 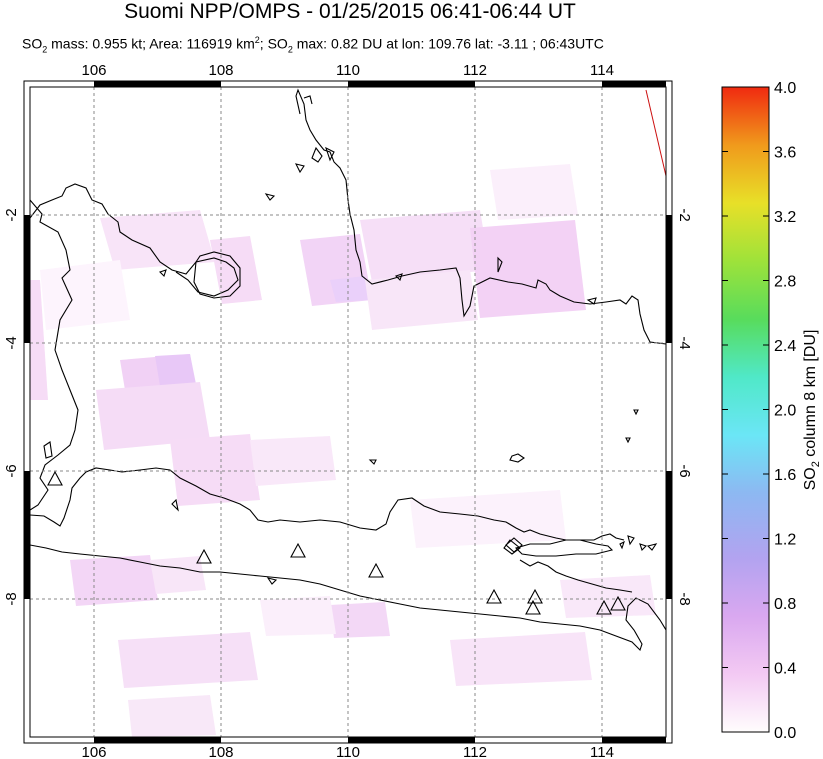 What do you see at coordinates (785, 669) in the screenshot?
I see `colorbar-tick-label: 0.4` at bounding box center [785, 669].